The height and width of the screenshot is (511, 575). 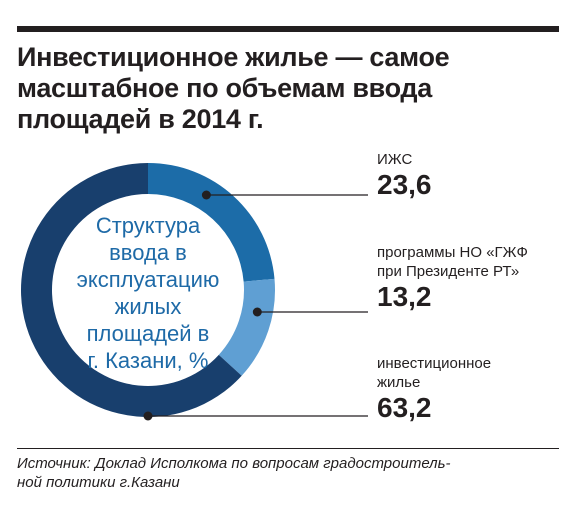 I want to click on slice-value-investment: 63,2, so click(x=404, y=407).